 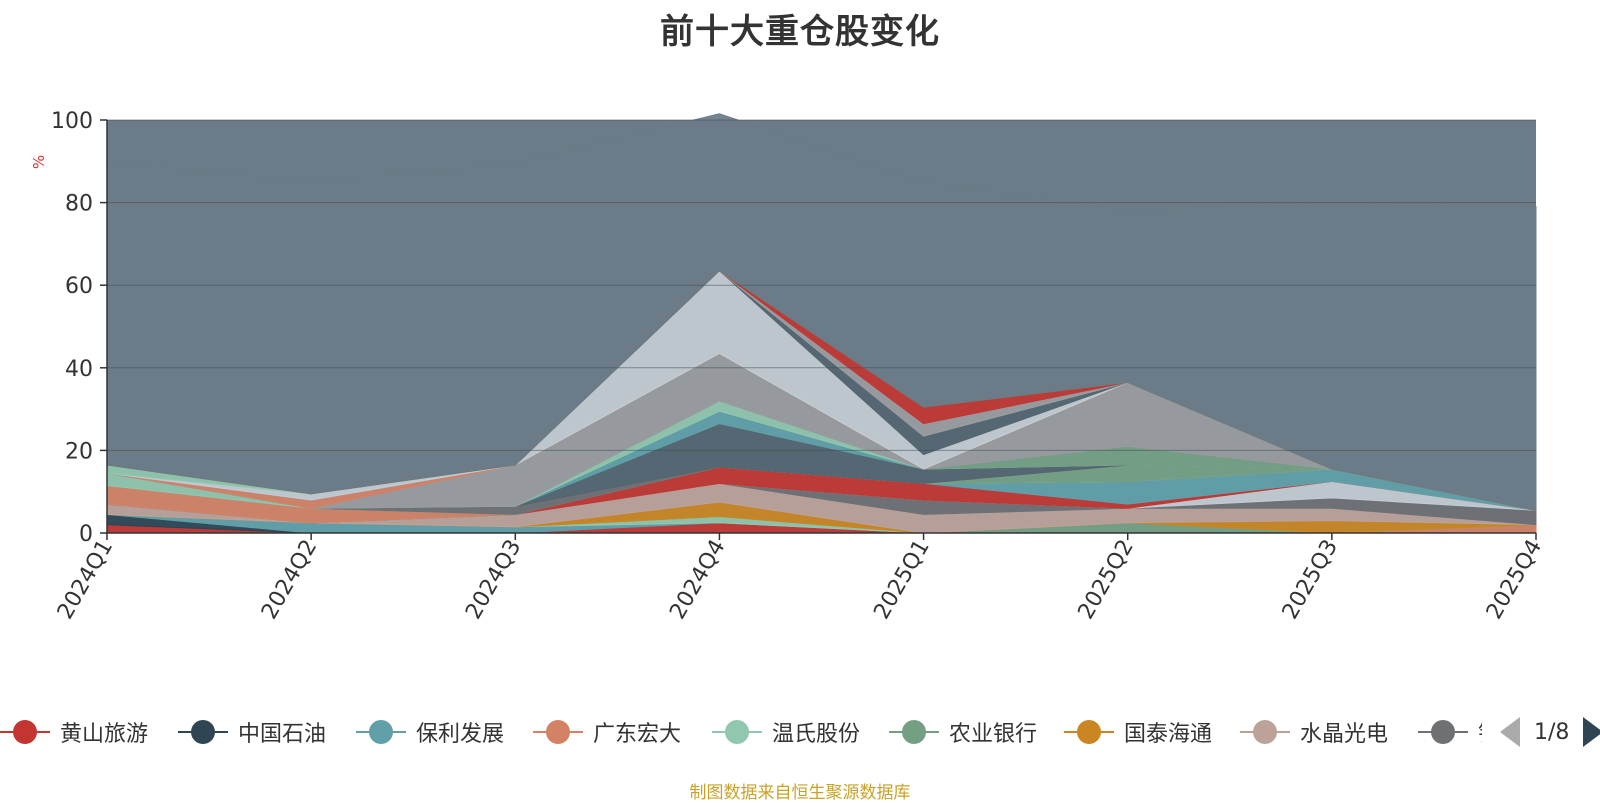 I want to click on y-tick-label: 40, so click(x=79, y=369).